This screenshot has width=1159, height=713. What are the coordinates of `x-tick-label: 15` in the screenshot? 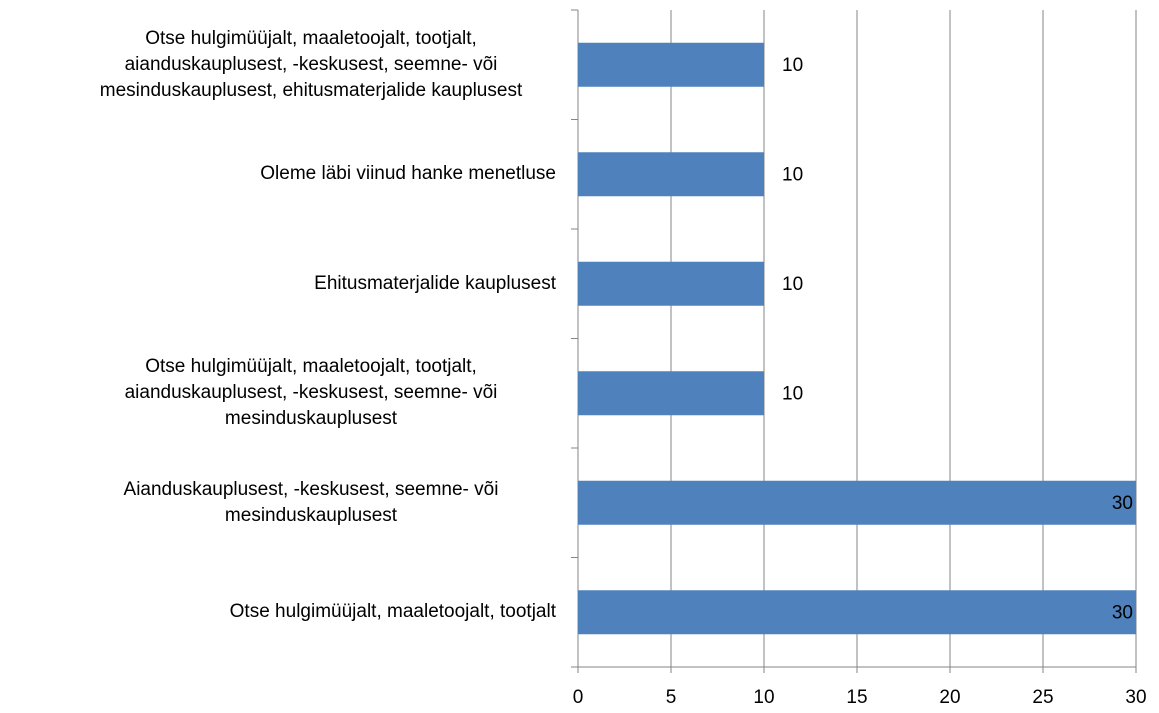 It's located at (856, 697).